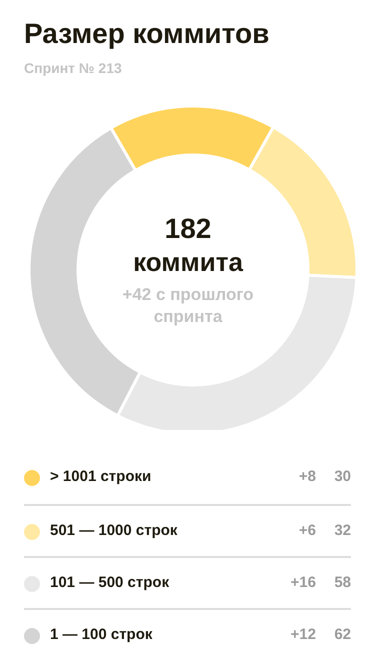  What do you see at coordinates (147, 34) in the screenshot?
I see `chart-title: Размер коммитов` at bounding box center [147, 34].